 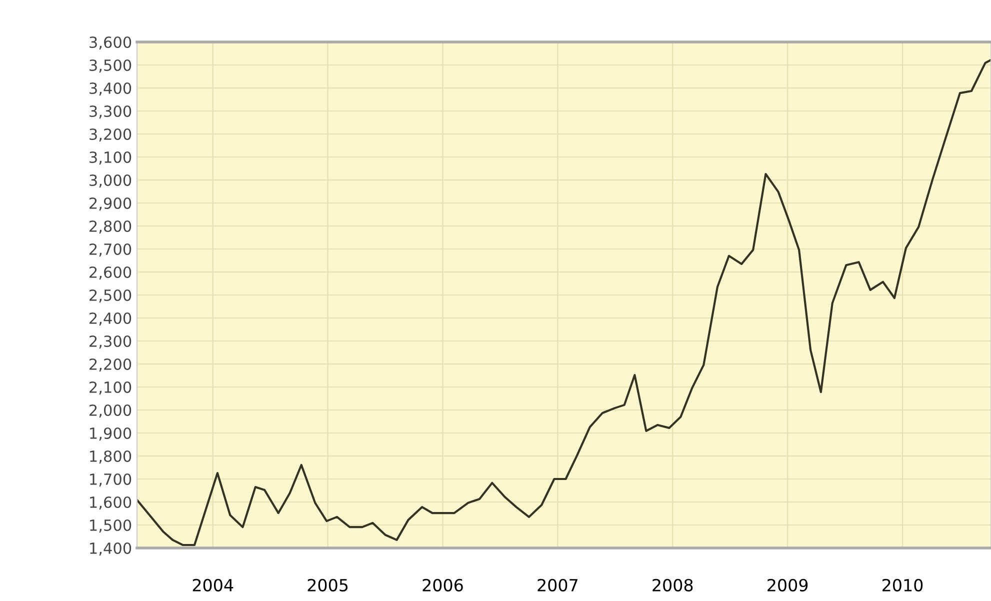 I want to click on x-tick-label: 2008, so click(x=672, y=585).